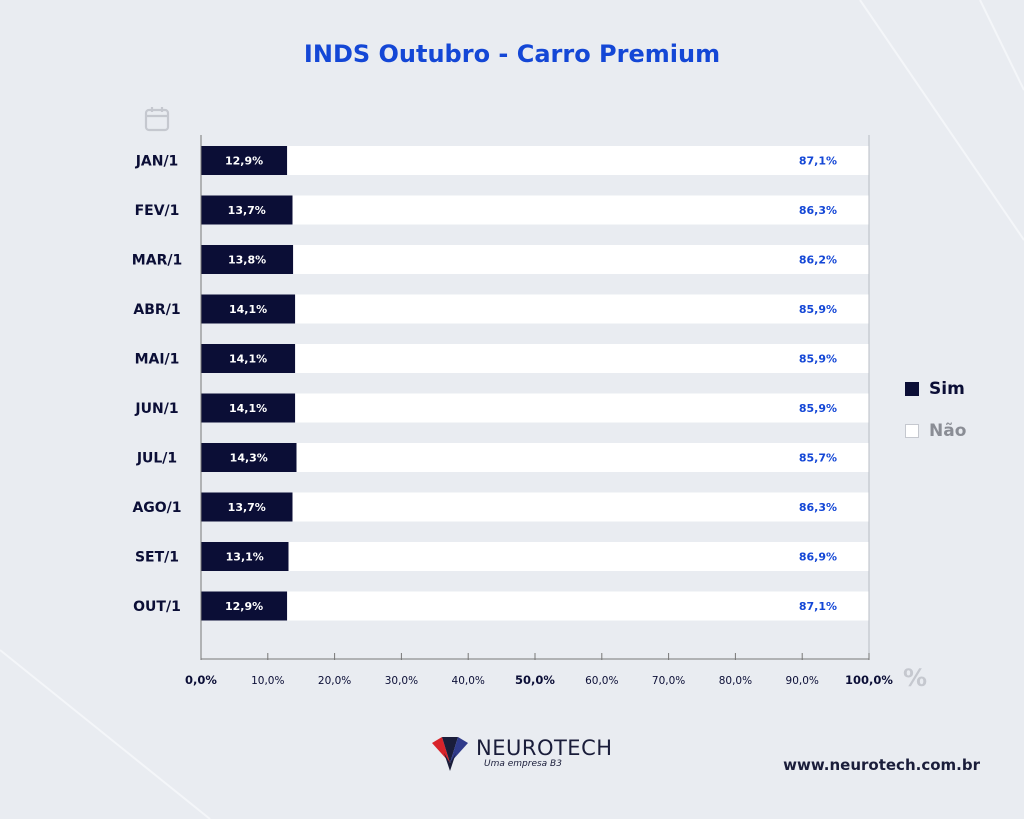 This screenshot has height=819, width=1024. I want to click on category-label: JAN/1, so click(157, 162).